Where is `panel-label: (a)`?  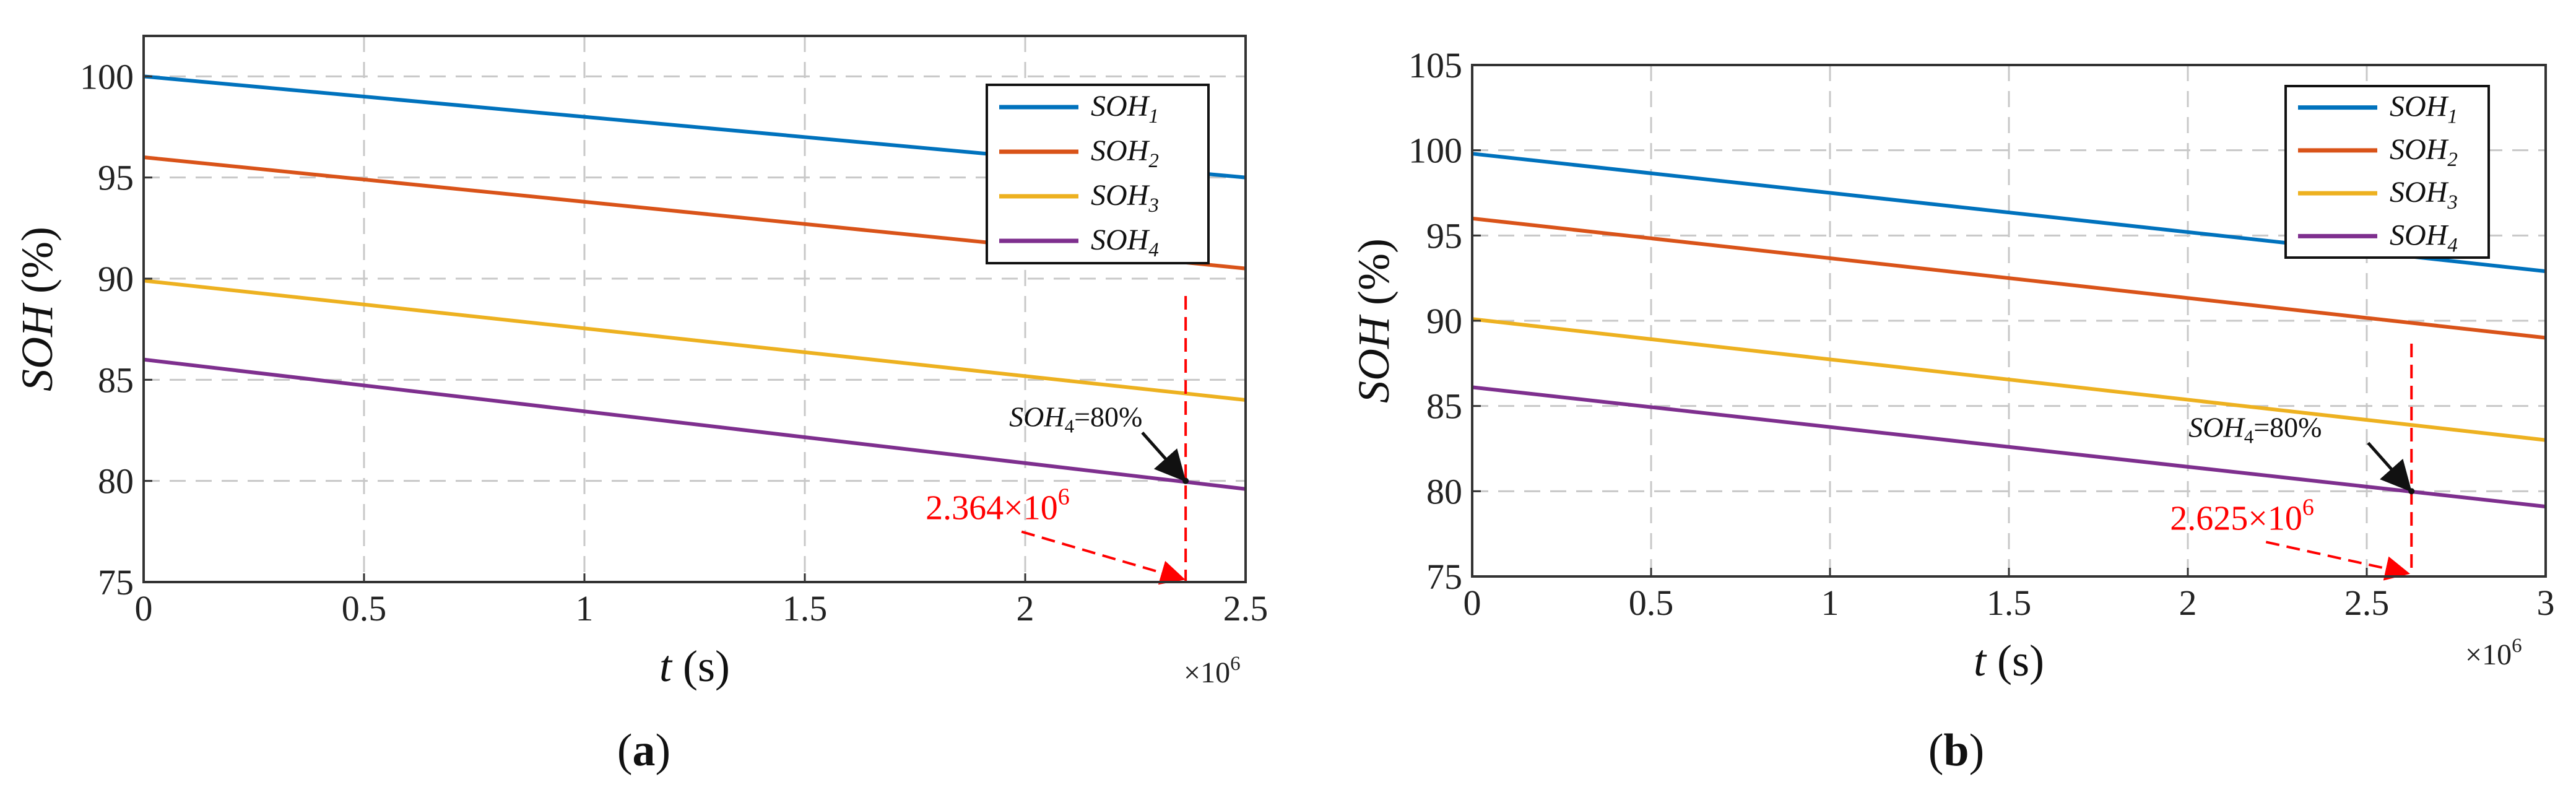
panel-label: (a) is located at coordinates (643, 750).